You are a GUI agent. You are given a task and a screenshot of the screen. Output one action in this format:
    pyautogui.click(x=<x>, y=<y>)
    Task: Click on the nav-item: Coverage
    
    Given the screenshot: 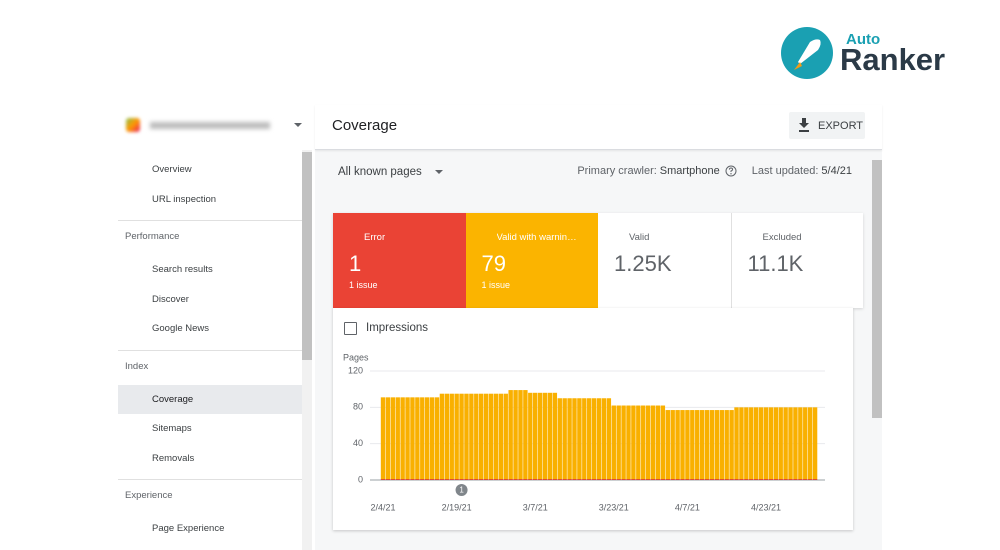 What is the action you would take?
    pyautogui.click(x=210, y=399)
    